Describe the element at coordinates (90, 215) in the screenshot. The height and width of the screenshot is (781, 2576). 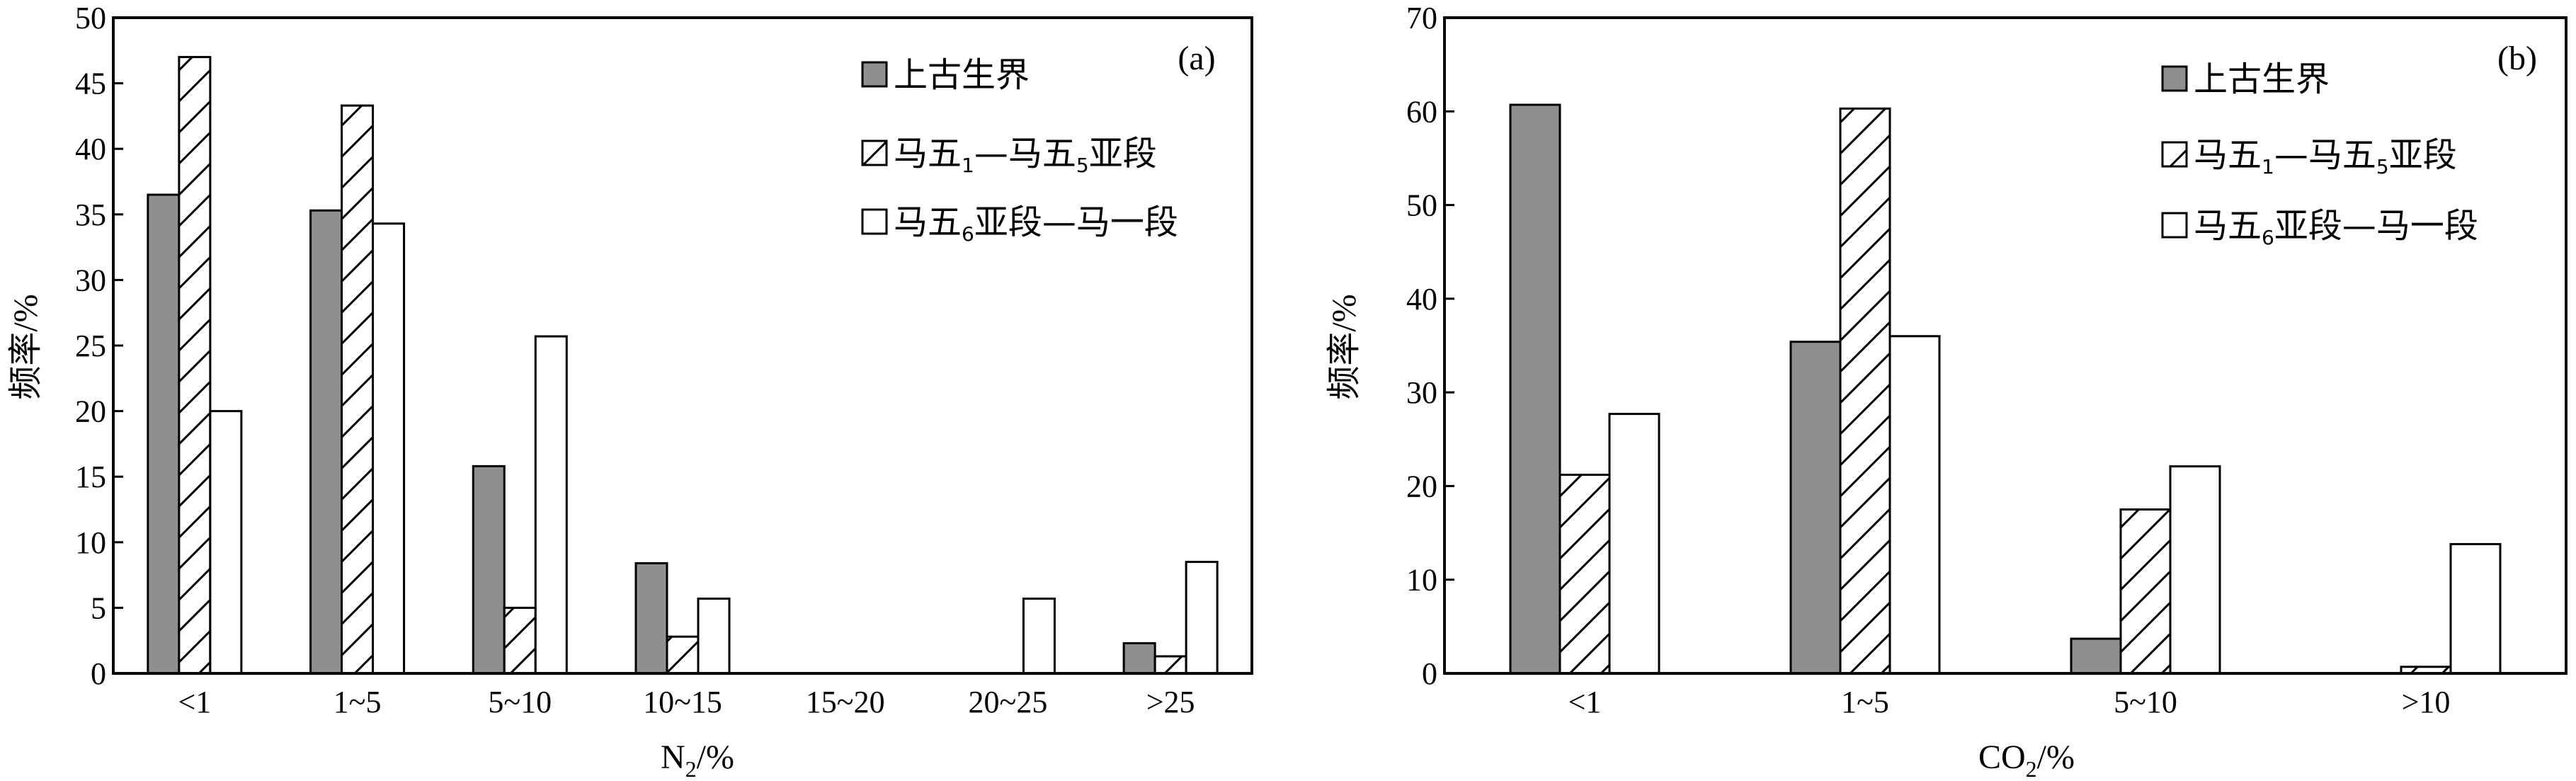
I see `y-tick-label: 35` at that location.